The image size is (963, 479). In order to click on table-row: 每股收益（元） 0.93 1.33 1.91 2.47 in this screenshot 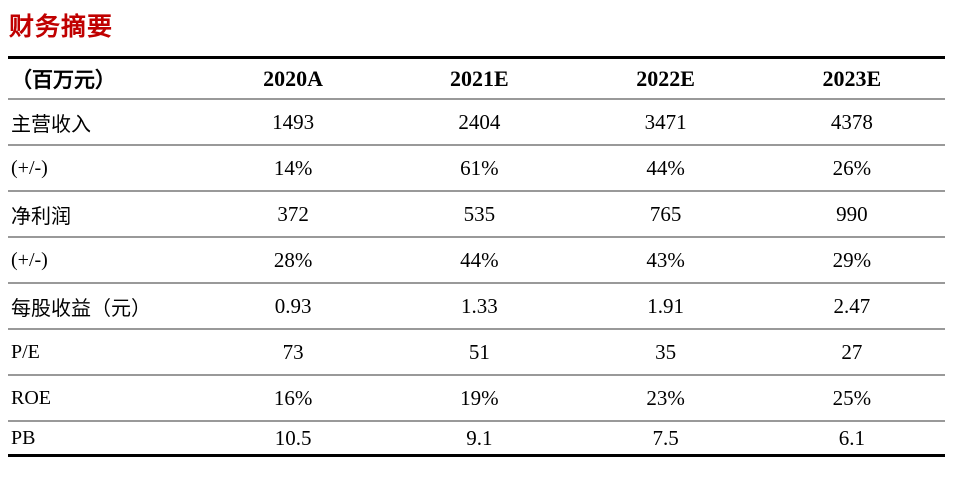, I will do `click(476, 306)`.